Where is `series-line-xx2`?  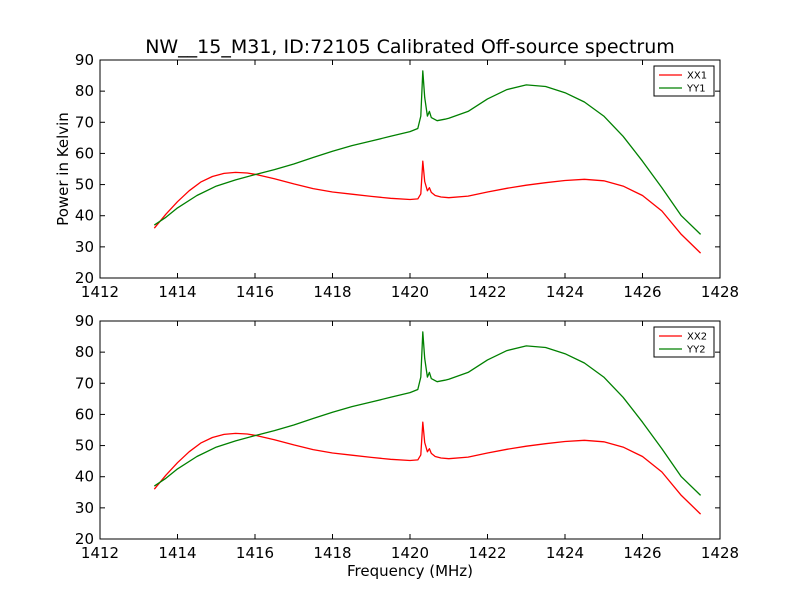 series-line-xx2 is located at coordinates (427, 468).